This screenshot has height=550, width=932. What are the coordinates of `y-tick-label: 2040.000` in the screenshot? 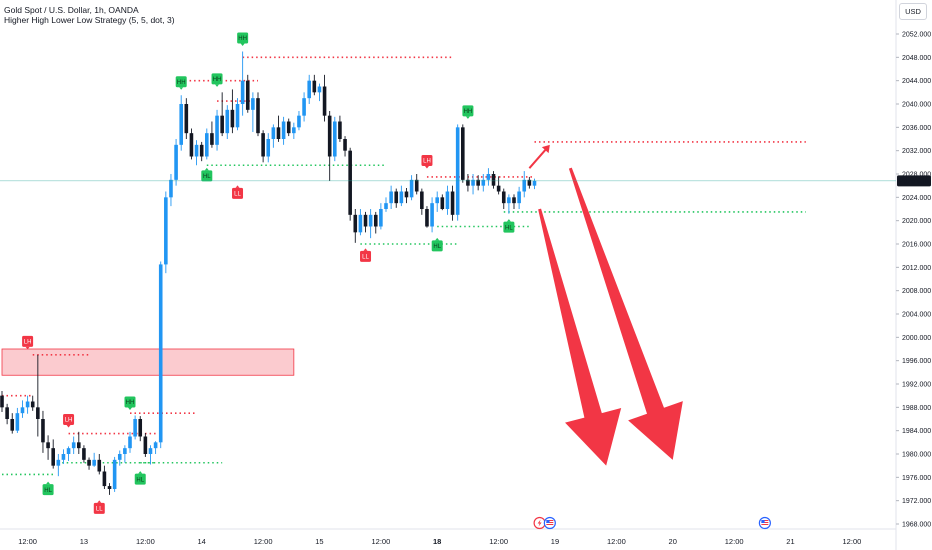 It's located at (916, 105).